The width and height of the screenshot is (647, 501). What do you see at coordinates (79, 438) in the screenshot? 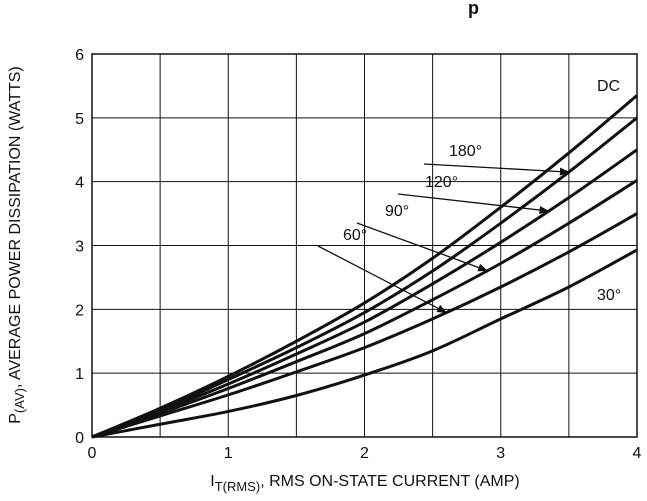
I see `y-tick-label: 0` at bounding box center [79, 438].